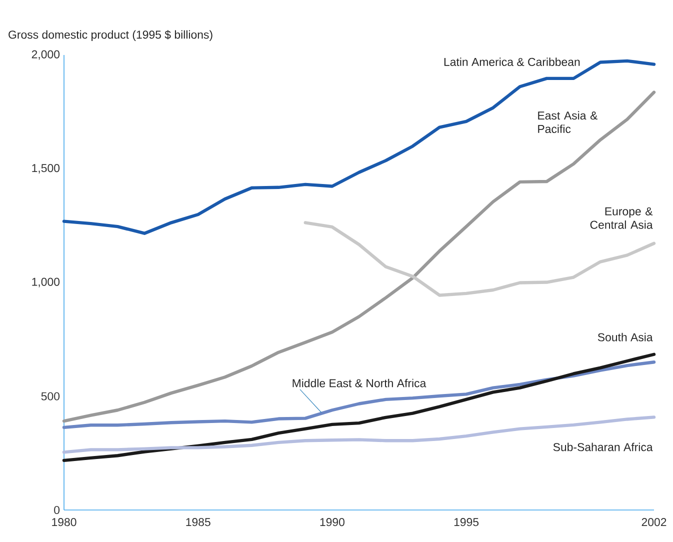  I want to click on series-label: Middle East & North Africa, so click(359, 383).